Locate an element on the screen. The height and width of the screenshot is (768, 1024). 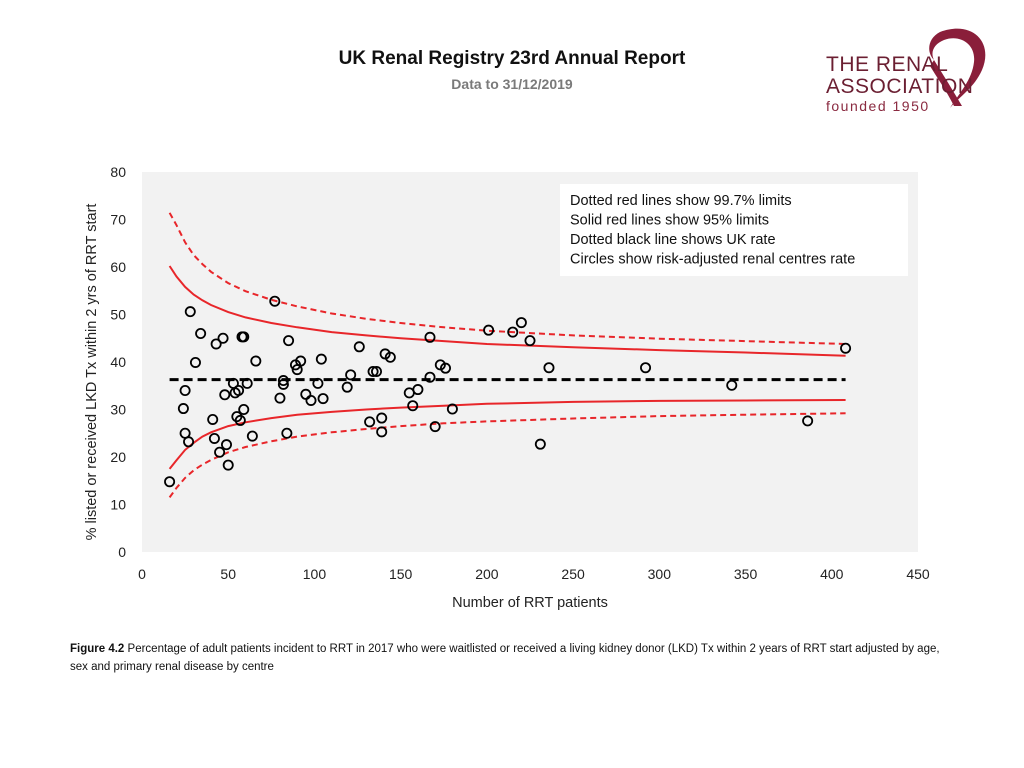
y-tick-label: 50 is located at coordinates (118, 315).